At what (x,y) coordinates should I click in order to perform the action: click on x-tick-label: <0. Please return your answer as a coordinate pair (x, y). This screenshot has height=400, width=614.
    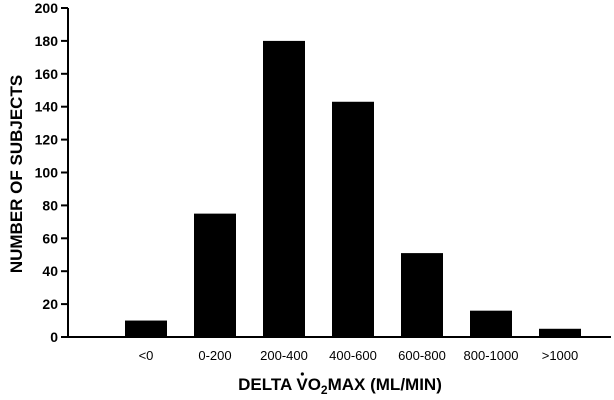
    Looking at the image, I should click on (146, 355).